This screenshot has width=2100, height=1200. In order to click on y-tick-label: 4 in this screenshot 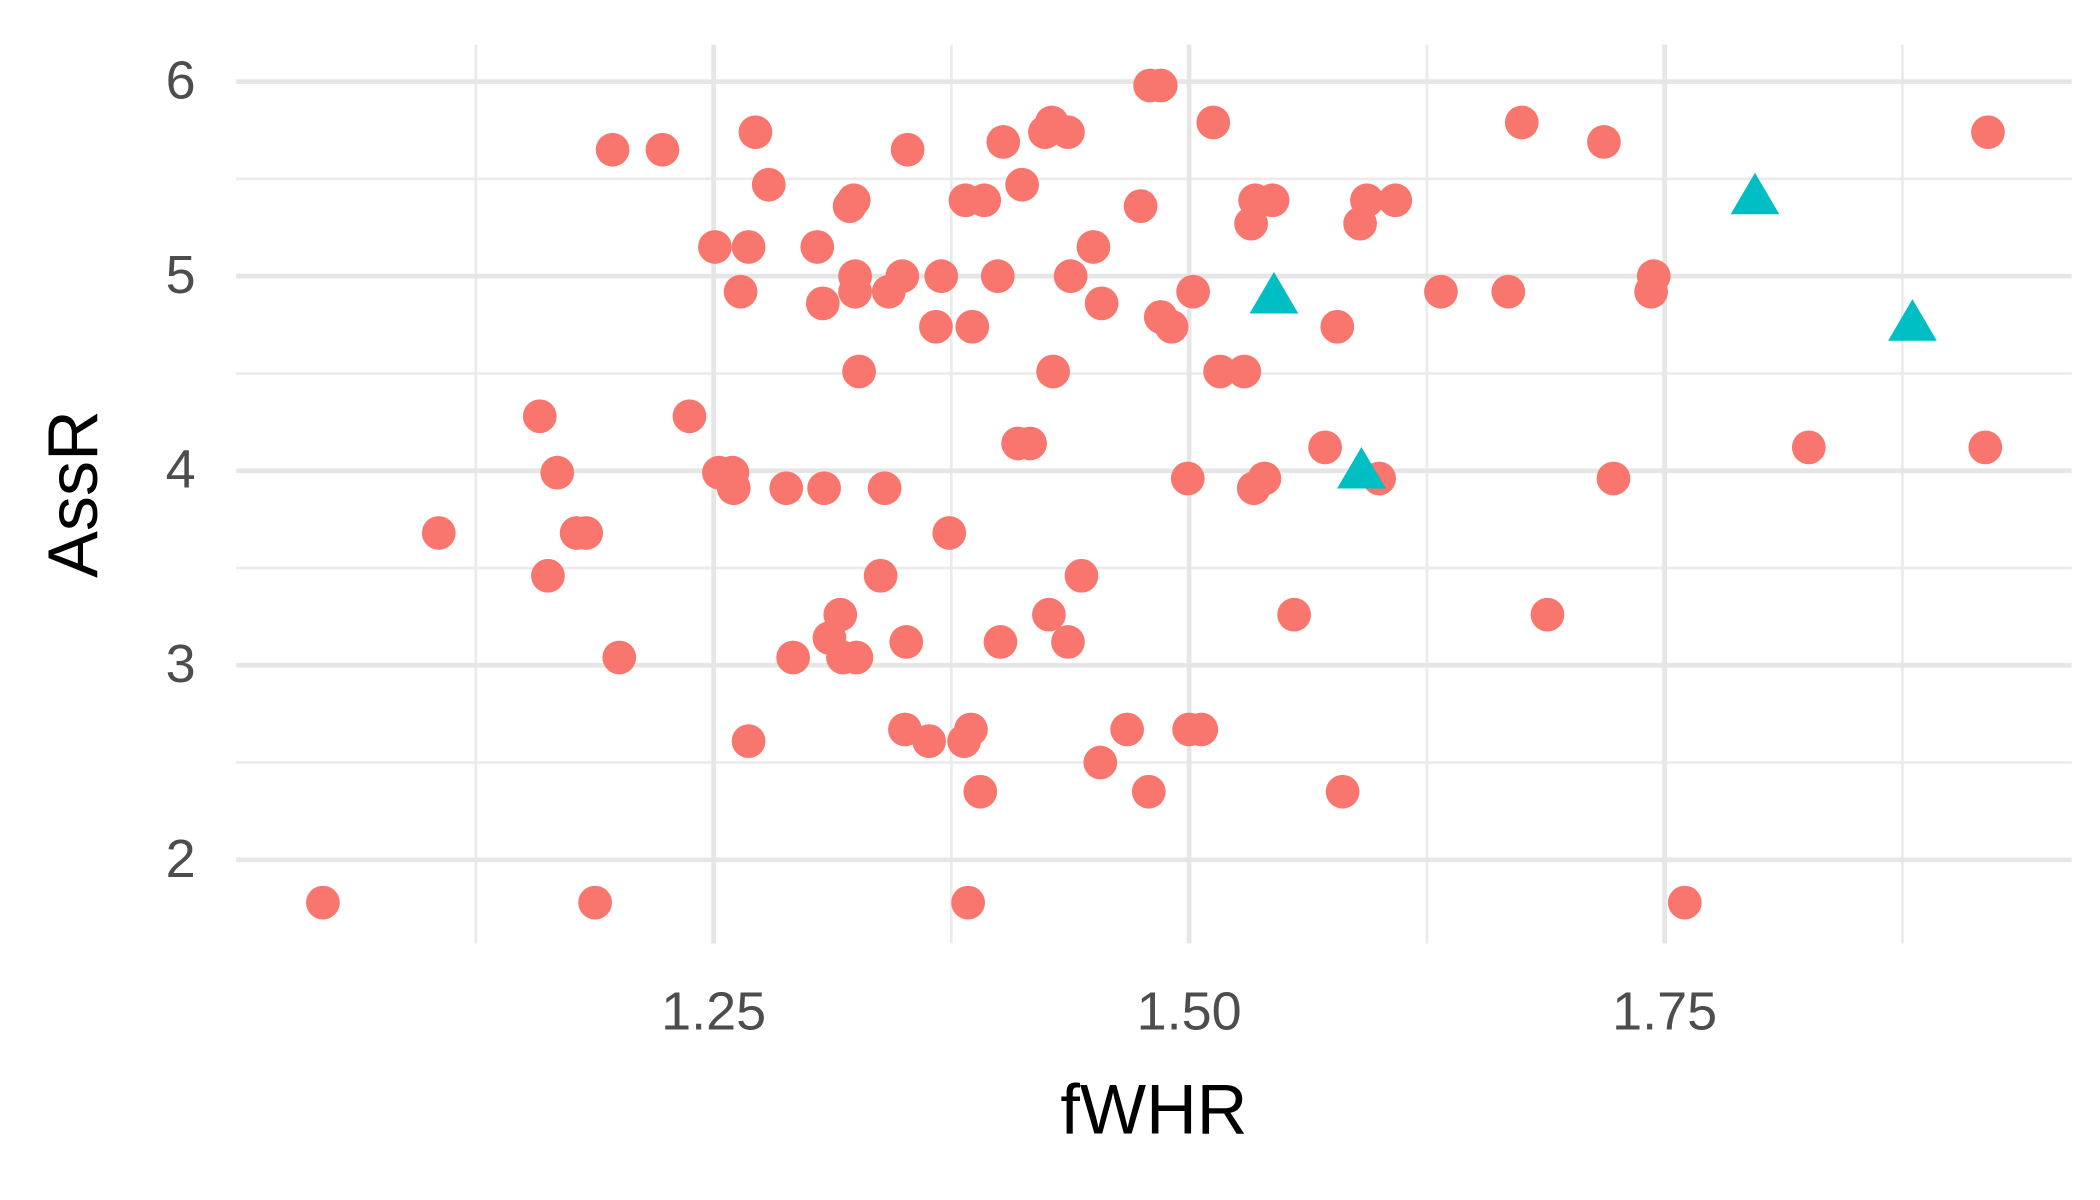, I will do `click(181, 470)`.